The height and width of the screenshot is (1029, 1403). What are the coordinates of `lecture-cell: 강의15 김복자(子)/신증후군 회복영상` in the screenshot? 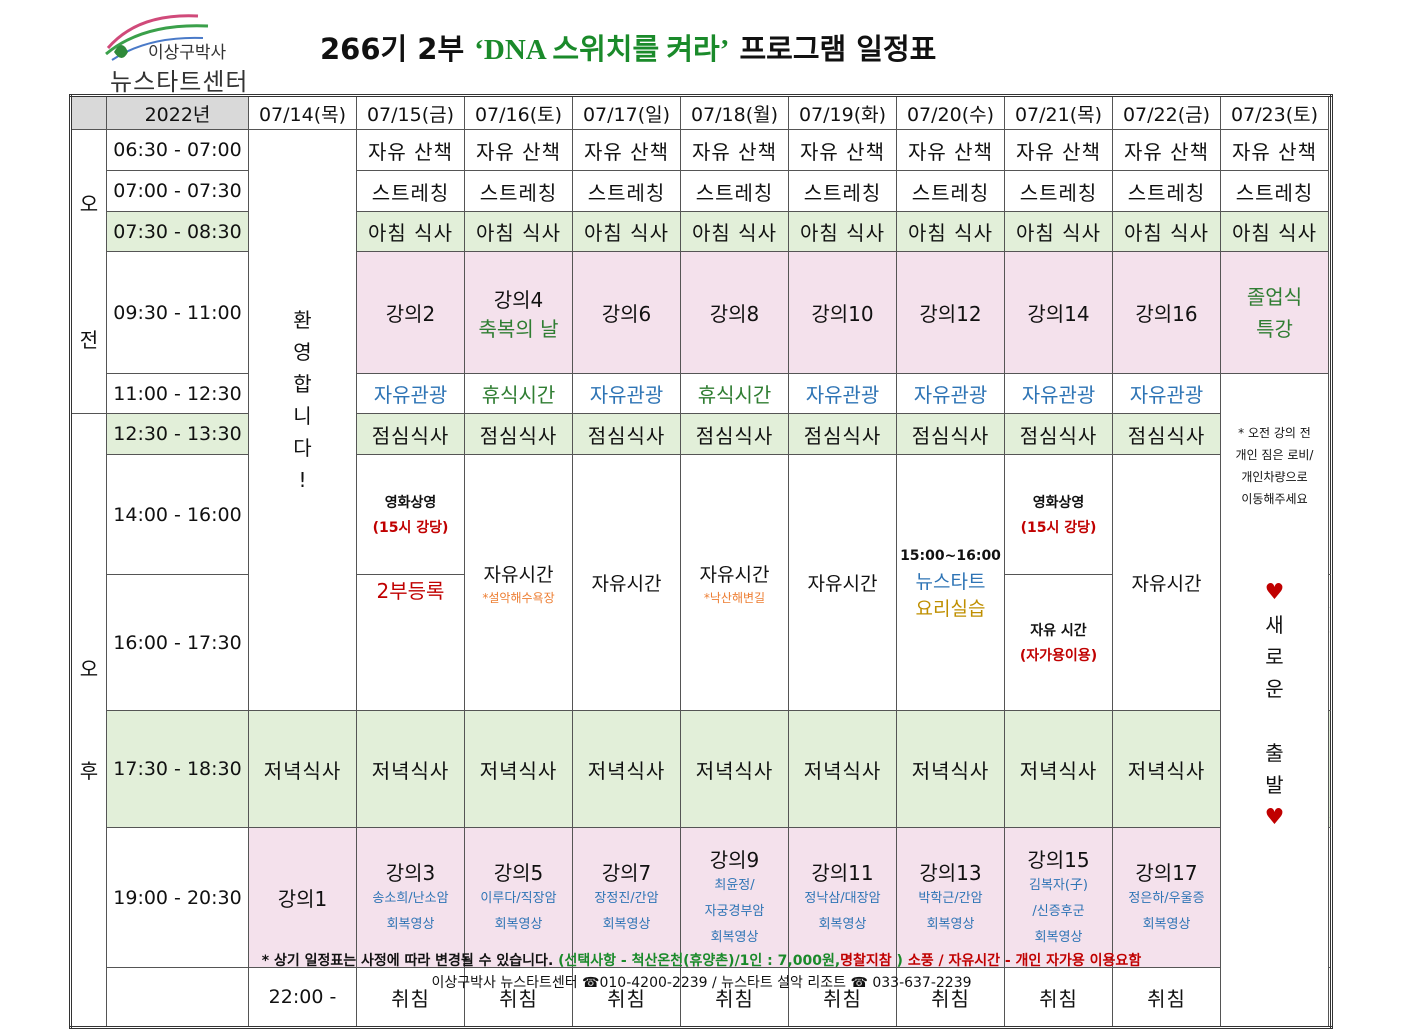 It's located at (1058, 897).